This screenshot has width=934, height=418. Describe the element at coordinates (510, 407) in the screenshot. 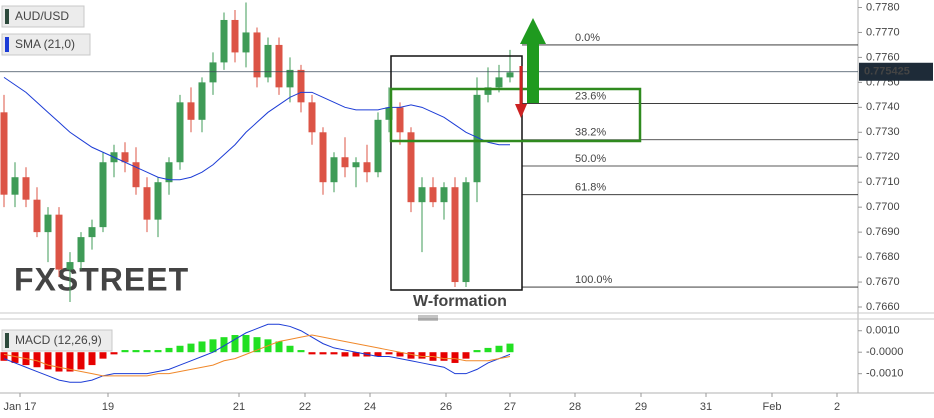

I see `x-tick-label: 27` at that location.